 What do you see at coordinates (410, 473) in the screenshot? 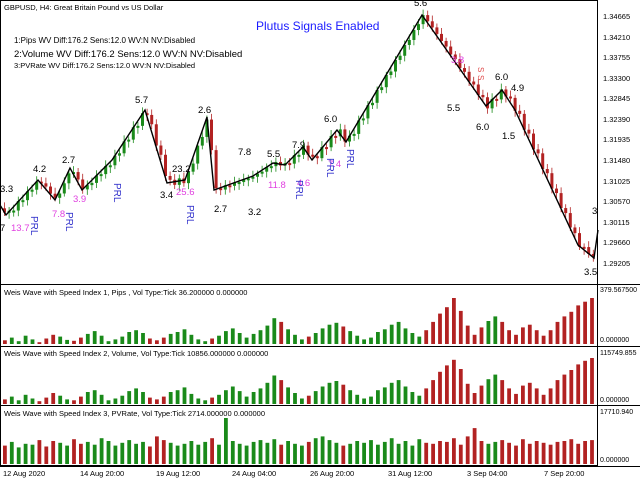
I see `time-tick-label: 31 Aug 12:00` at bounding box center [410, 473].